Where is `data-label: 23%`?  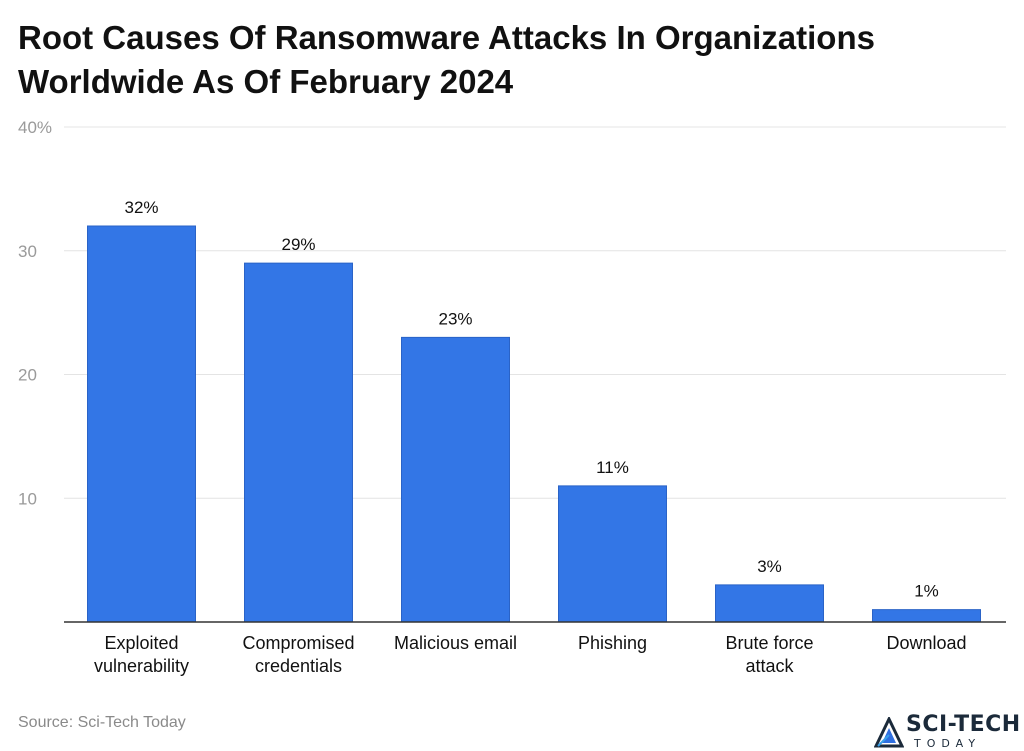
data-label: 23% is located at coordinates (455, 318).